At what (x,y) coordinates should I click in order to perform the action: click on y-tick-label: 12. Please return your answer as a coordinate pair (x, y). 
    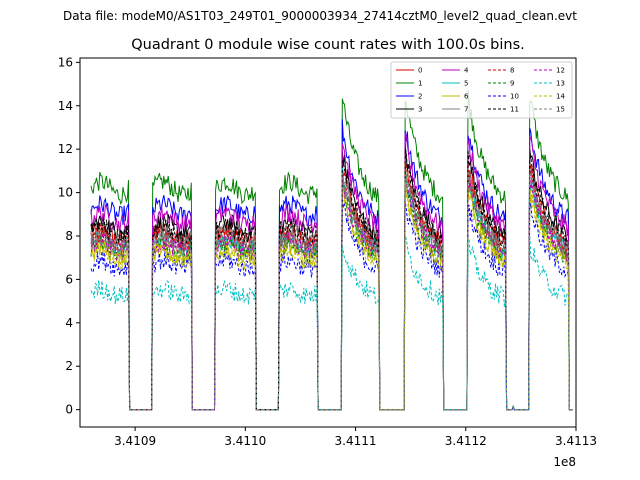
    Looking at the image, I should click on (65, 149).